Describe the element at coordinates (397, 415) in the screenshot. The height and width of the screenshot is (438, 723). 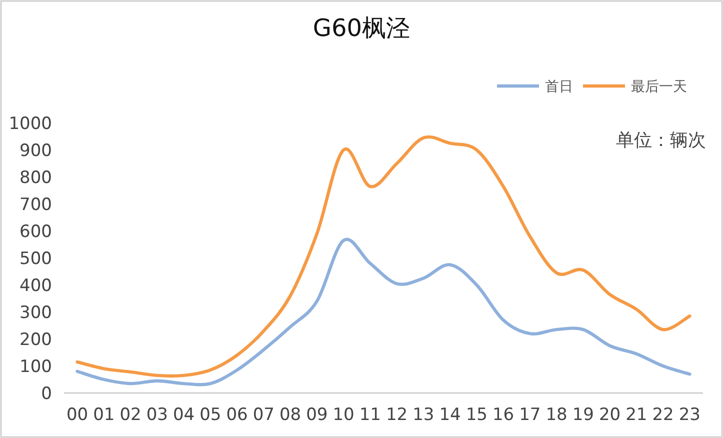
I see `x-tick-label: 12` at that location.